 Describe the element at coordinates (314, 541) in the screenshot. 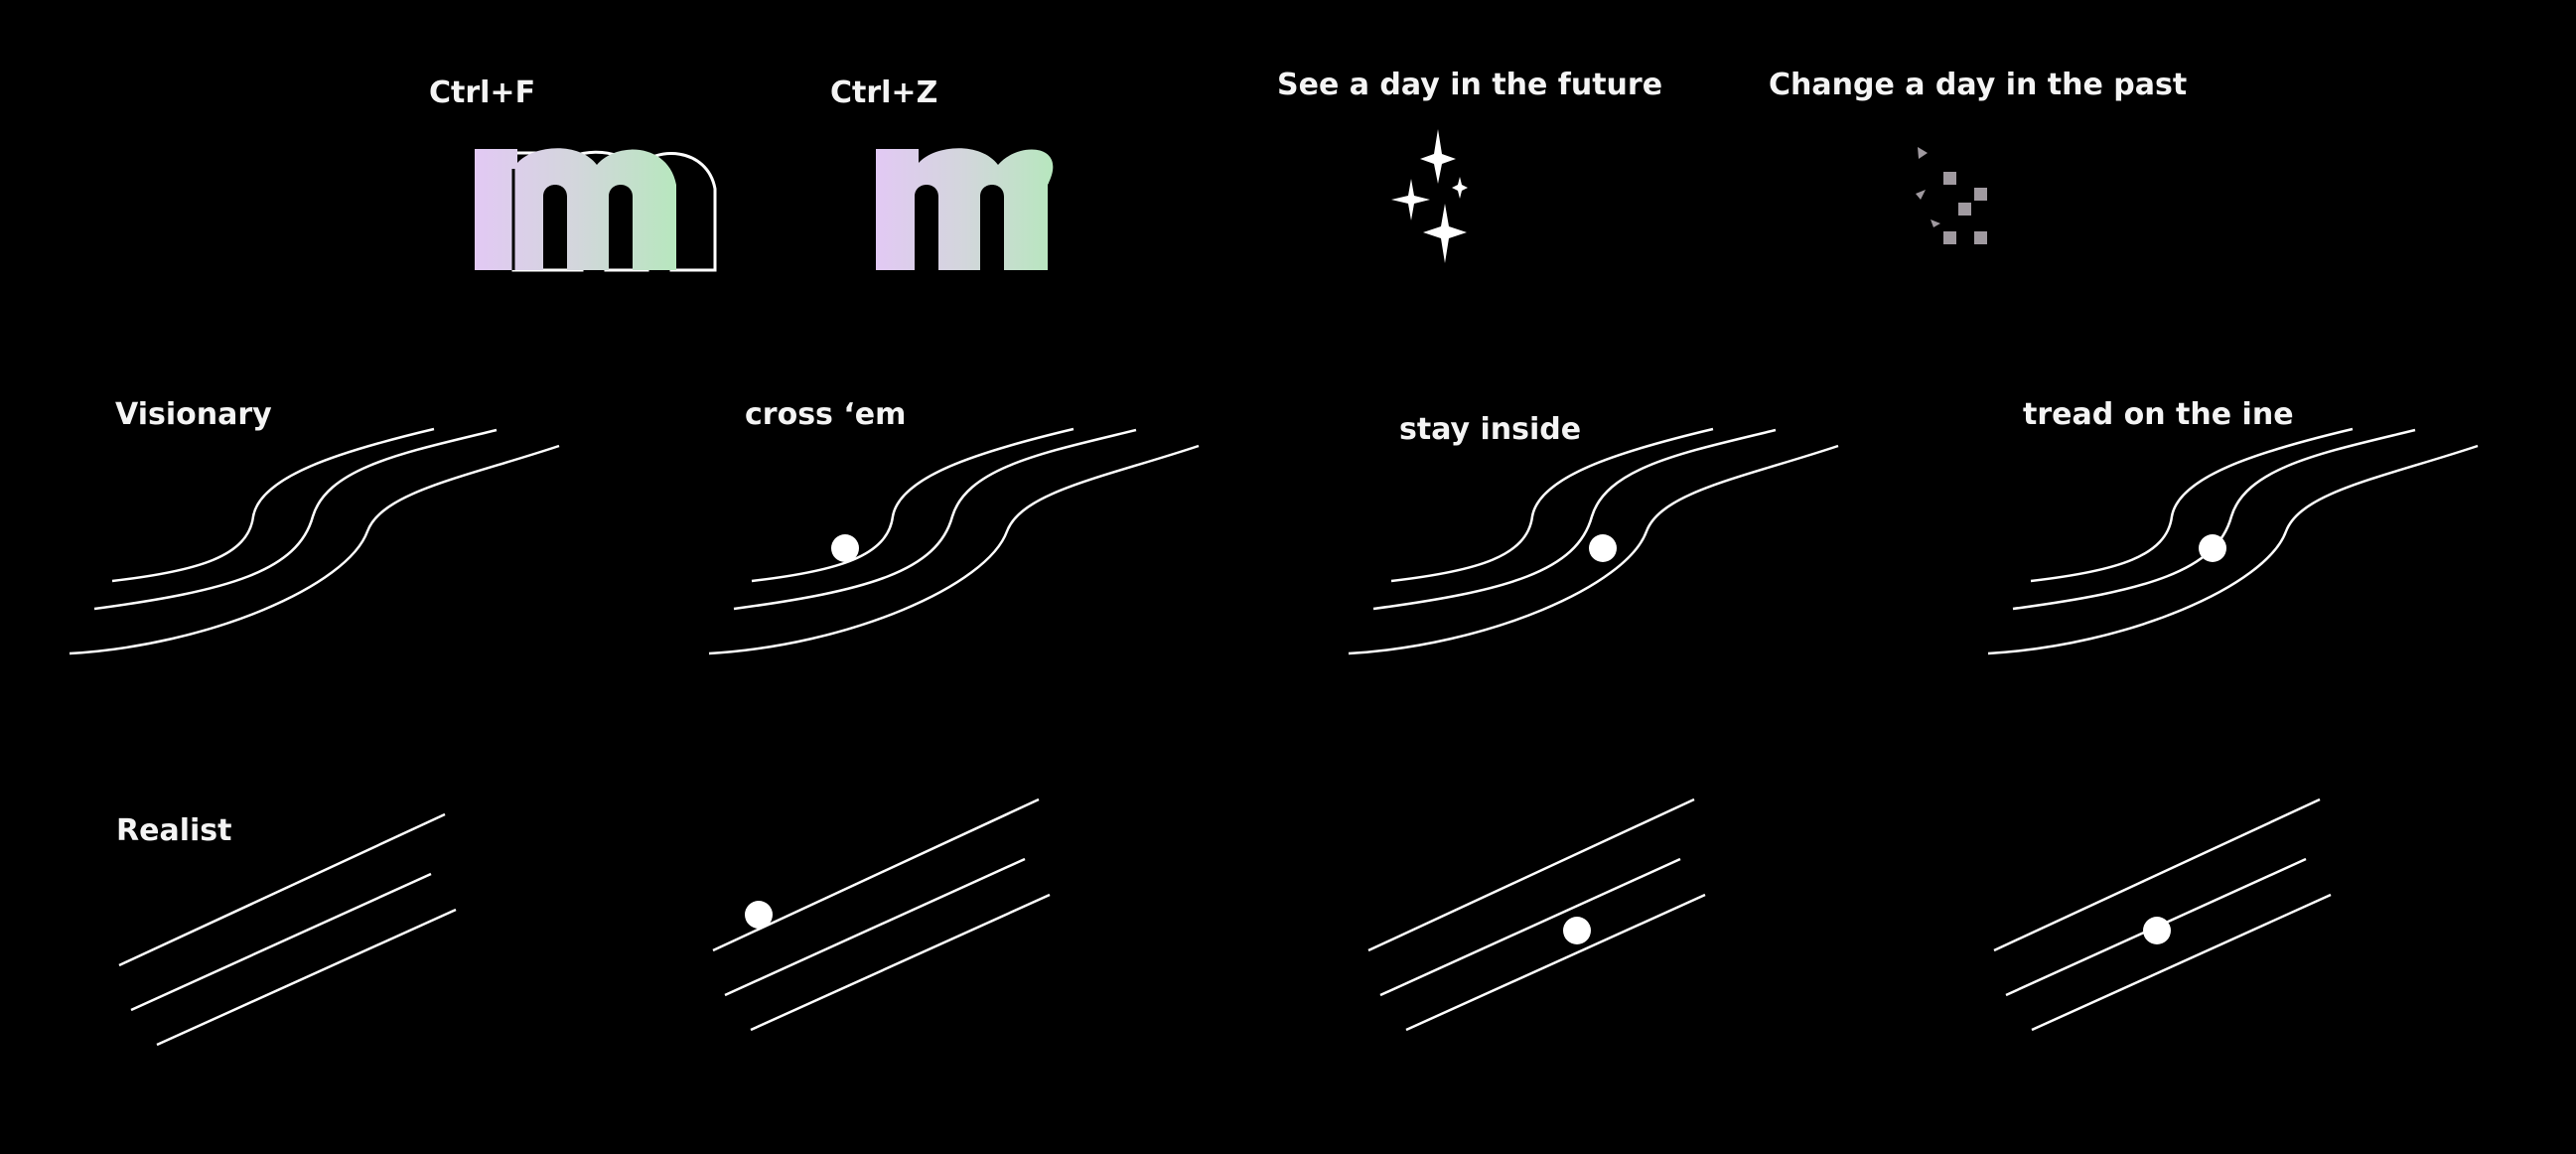

I see `visionary-lines-base` at that location.